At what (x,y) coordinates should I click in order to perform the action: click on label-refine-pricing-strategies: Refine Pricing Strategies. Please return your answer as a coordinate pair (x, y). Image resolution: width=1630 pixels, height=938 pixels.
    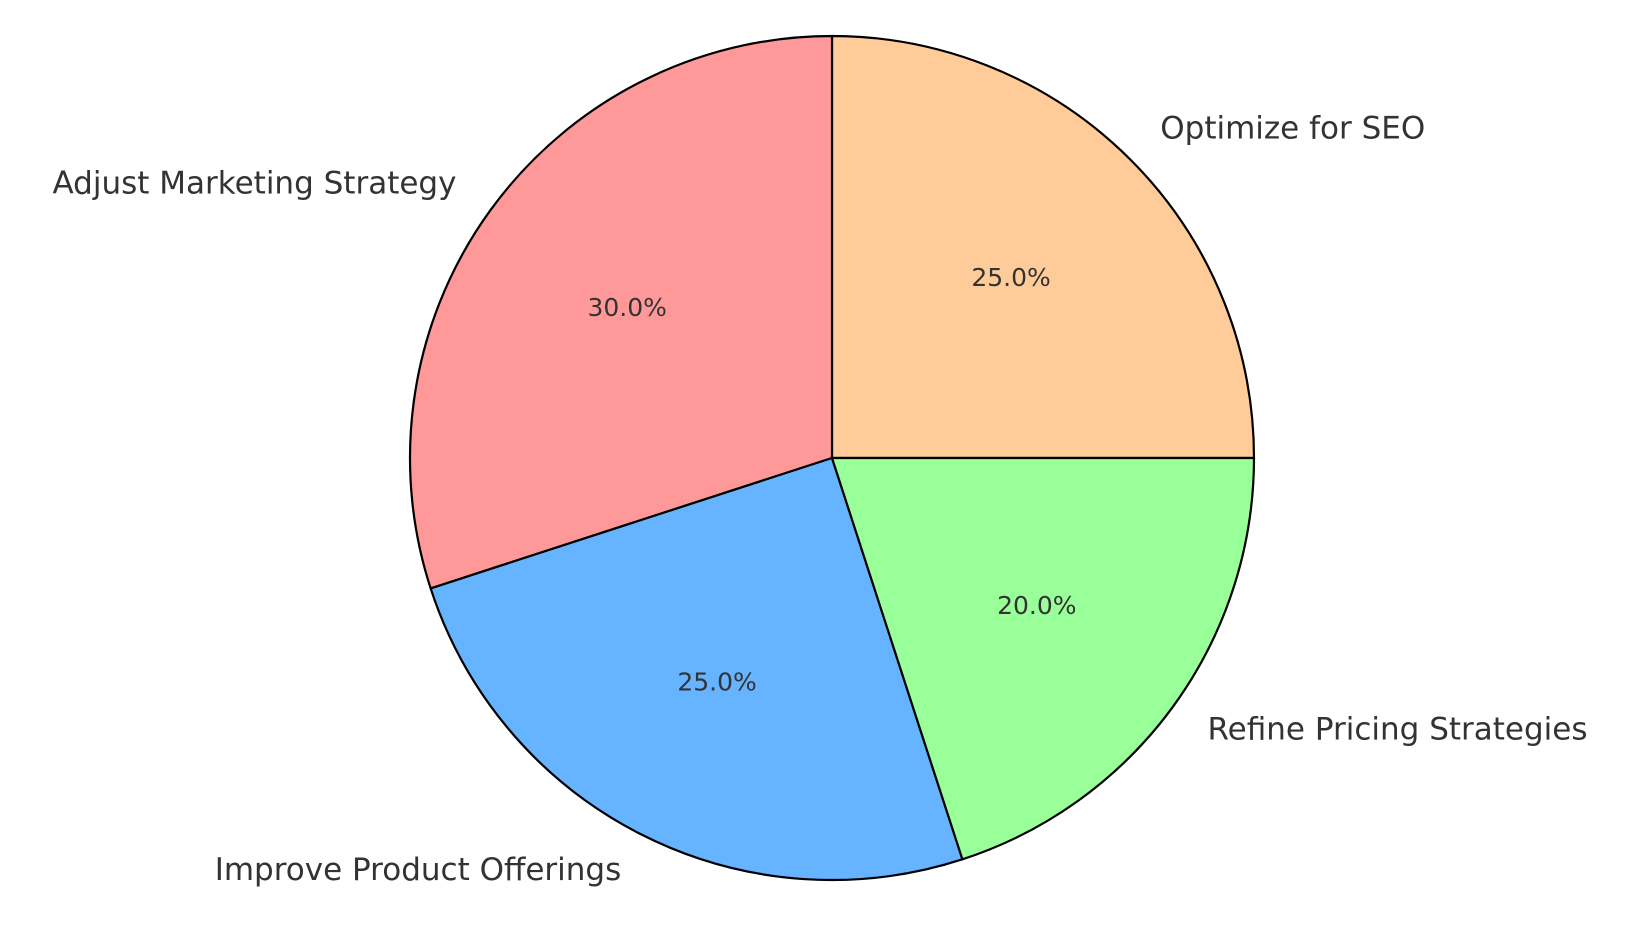
    Looking at the image, I should click on (1398, 729).